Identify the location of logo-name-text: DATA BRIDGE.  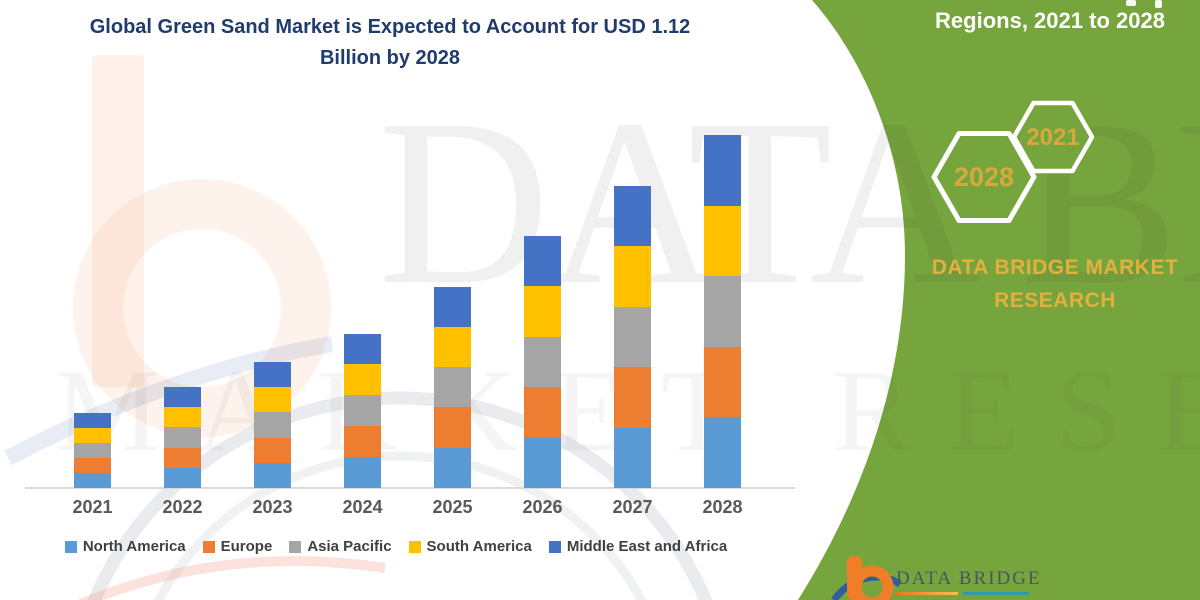
(969, 578).